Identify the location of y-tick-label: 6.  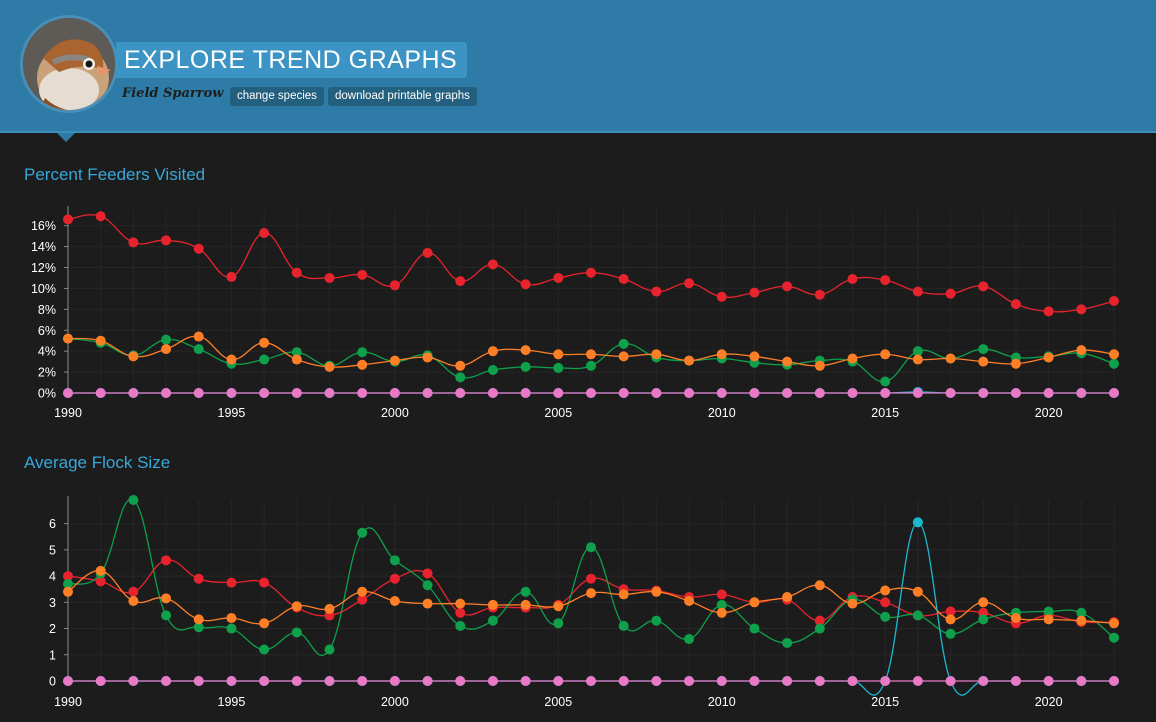
(52, 524).